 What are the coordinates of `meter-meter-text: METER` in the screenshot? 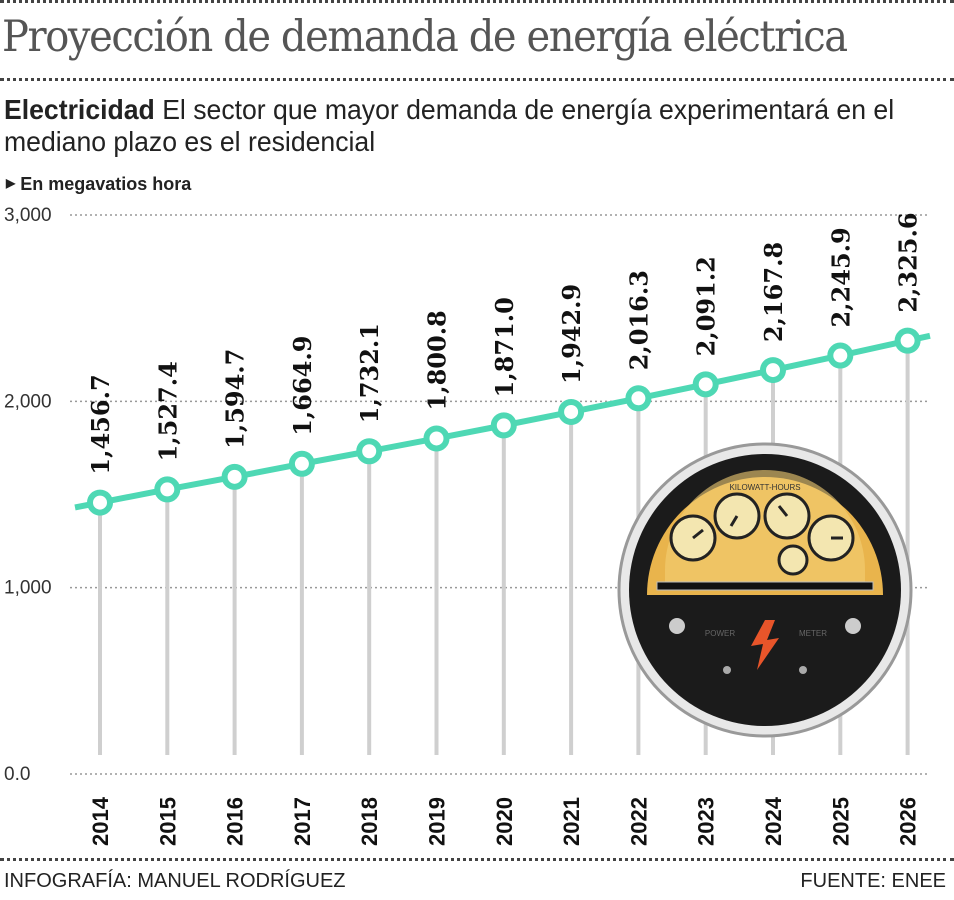 It's located at (813, 633).